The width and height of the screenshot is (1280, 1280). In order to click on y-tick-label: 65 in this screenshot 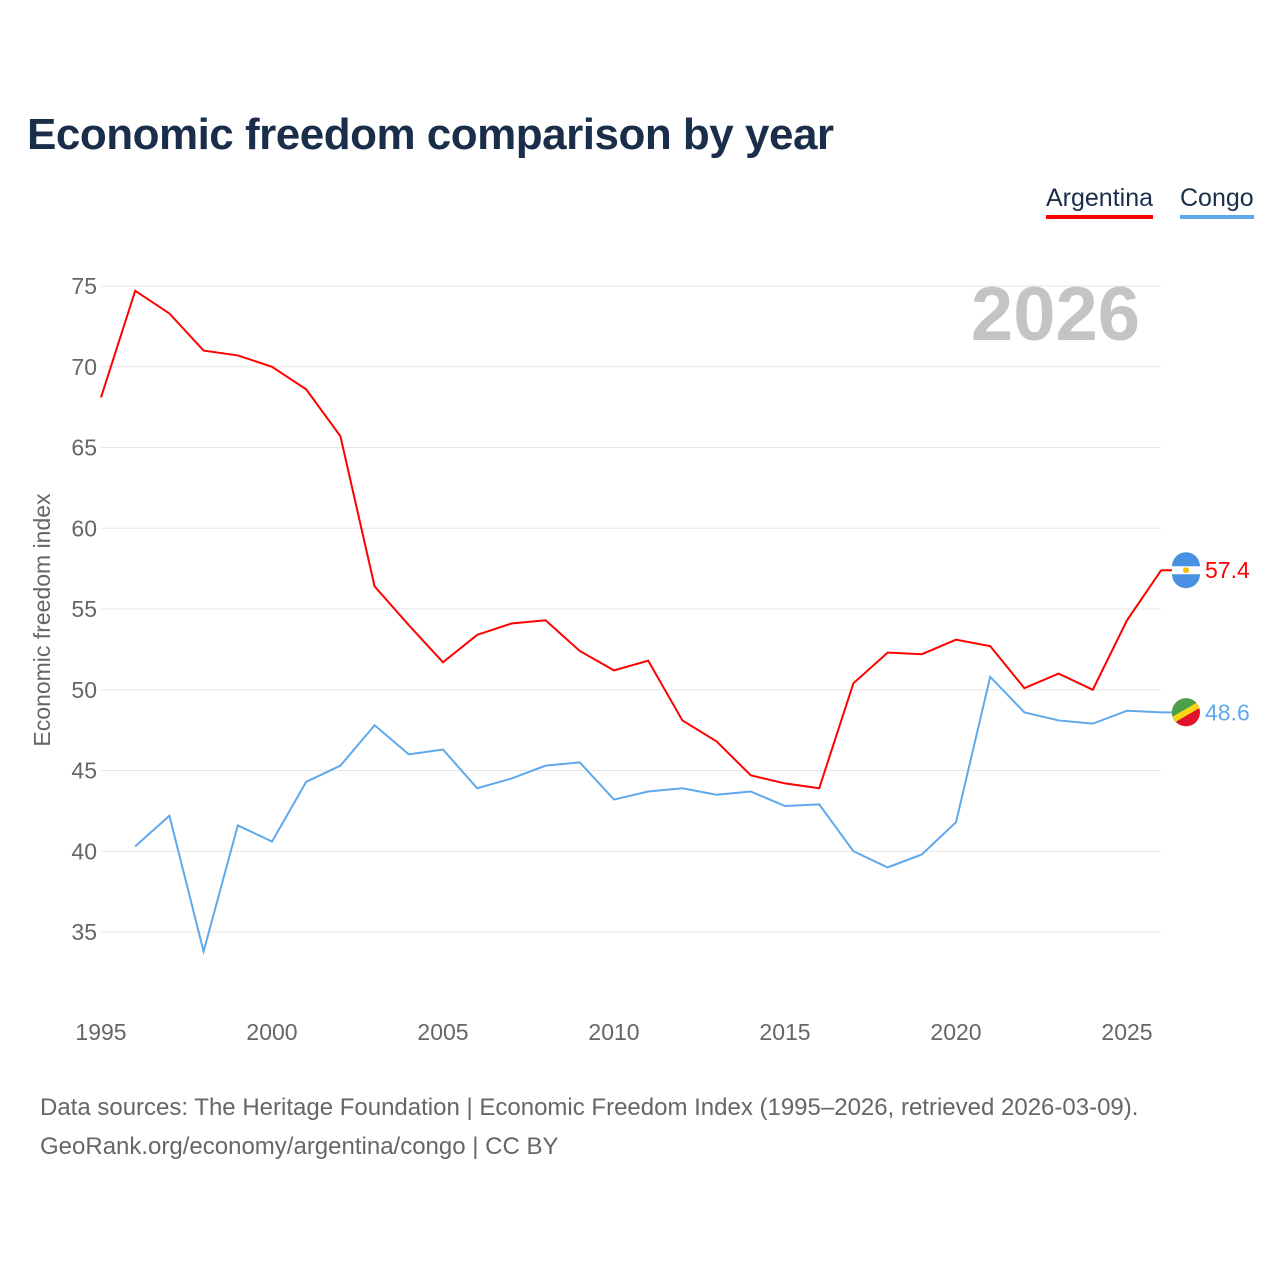, I will do `click(84, 448)`.